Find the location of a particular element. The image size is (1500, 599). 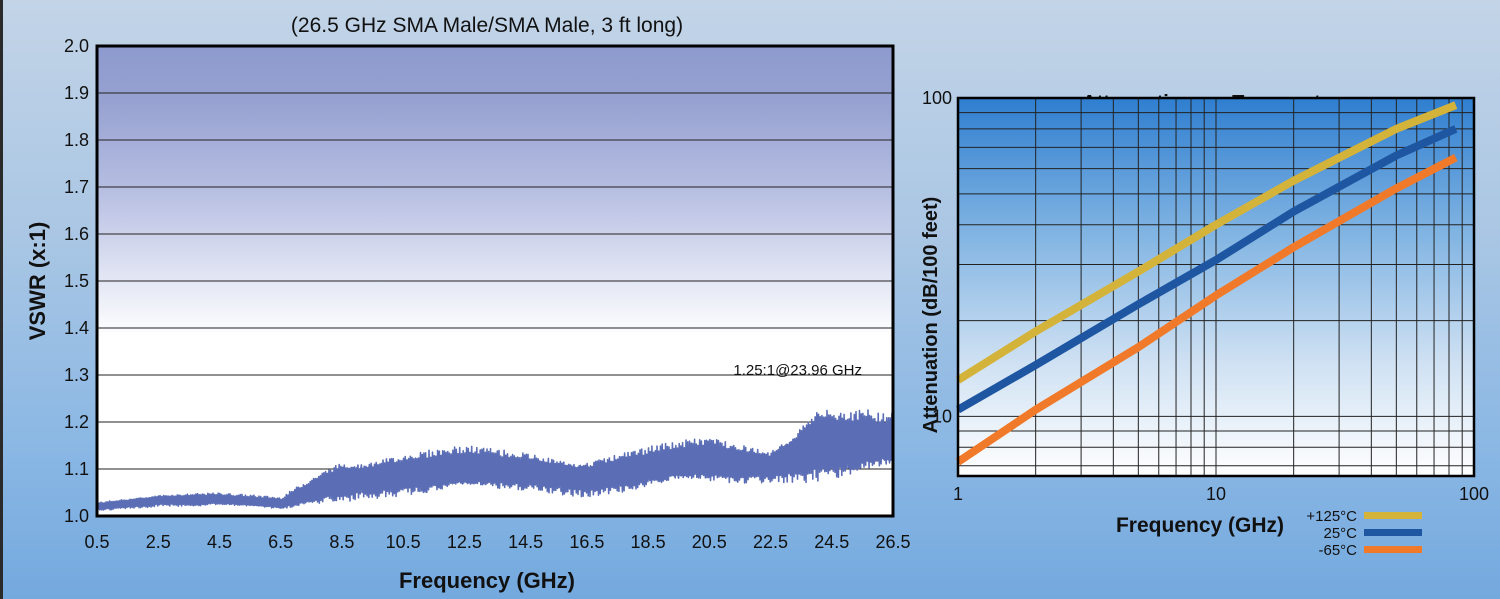

vswr-y-axis-label: VSWR (x:1) is located at coordinates (37, 281).